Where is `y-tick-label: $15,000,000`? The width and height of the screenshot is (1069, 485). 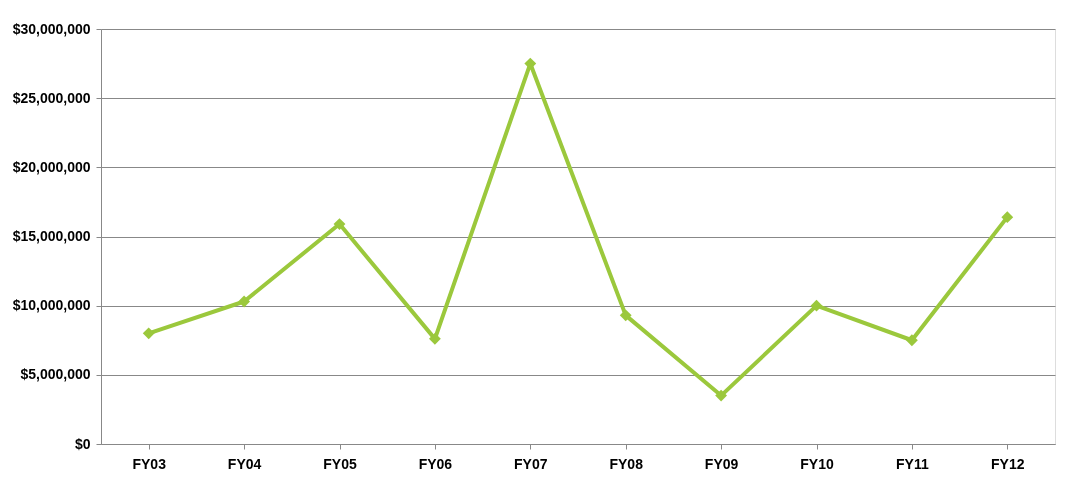 y-tick-label: $15,000,000 is located at coordinates (51, 236).